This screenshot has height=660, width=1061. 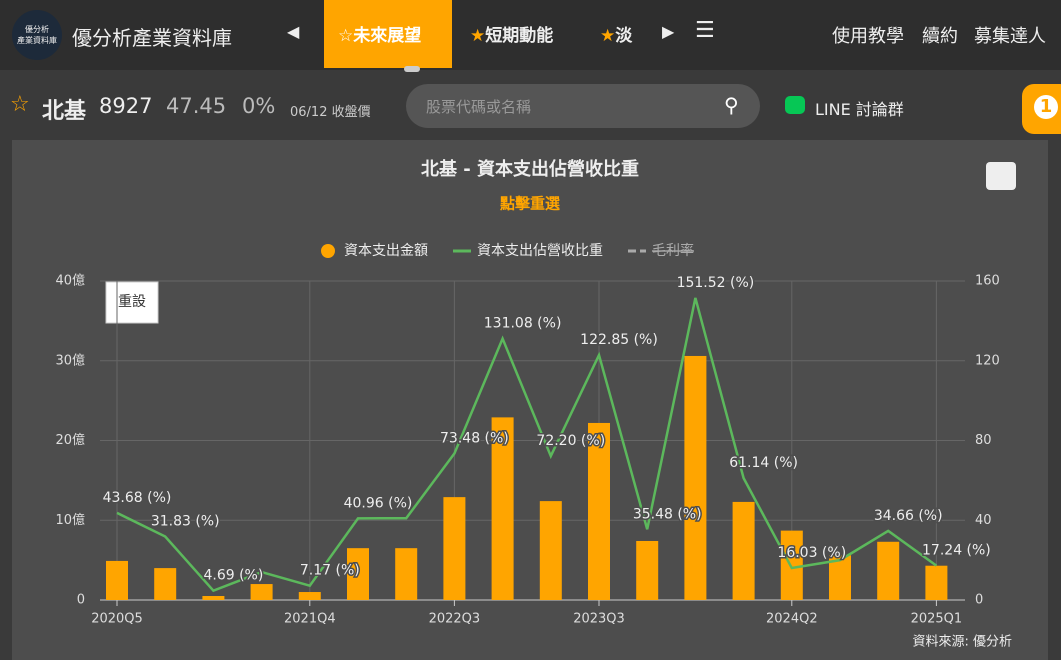 I want to click on tab: ☆未來展望, so click(x=380, y=36).